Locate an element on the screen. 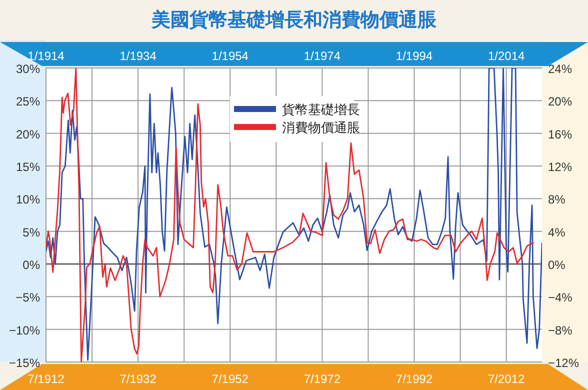 The width and height of the screenshot is (588, 390). x-tick-label: 7/2012 is located at coordinates (507, 379).